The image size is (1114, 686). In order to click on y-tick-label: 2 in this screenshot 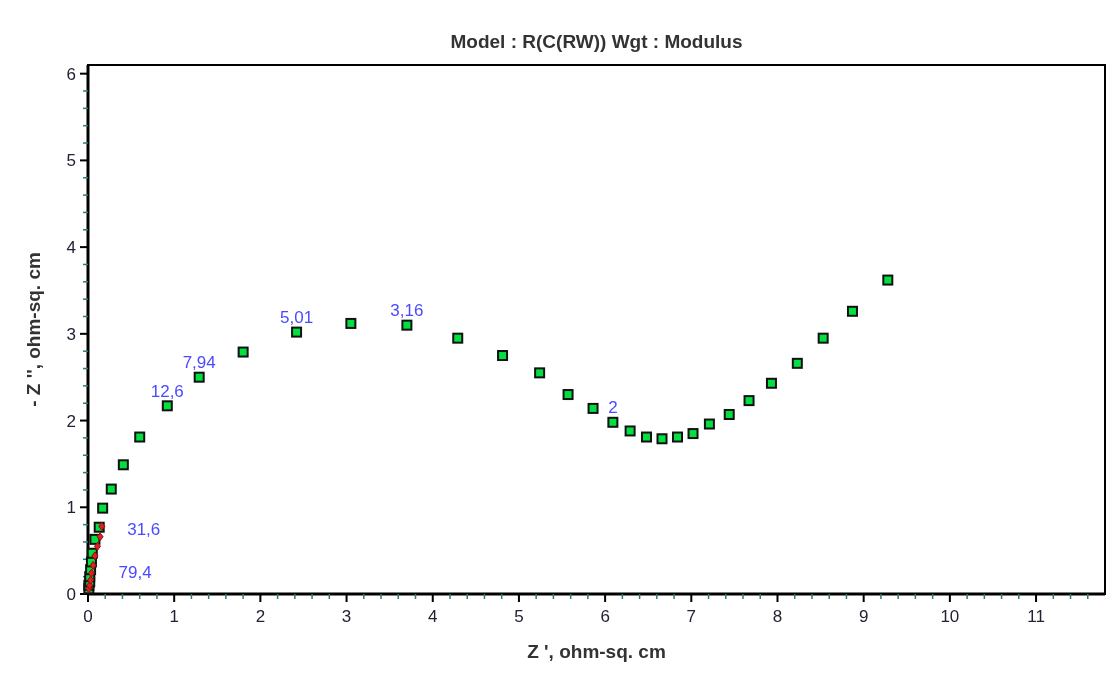, I will do `click(71, 421)`.